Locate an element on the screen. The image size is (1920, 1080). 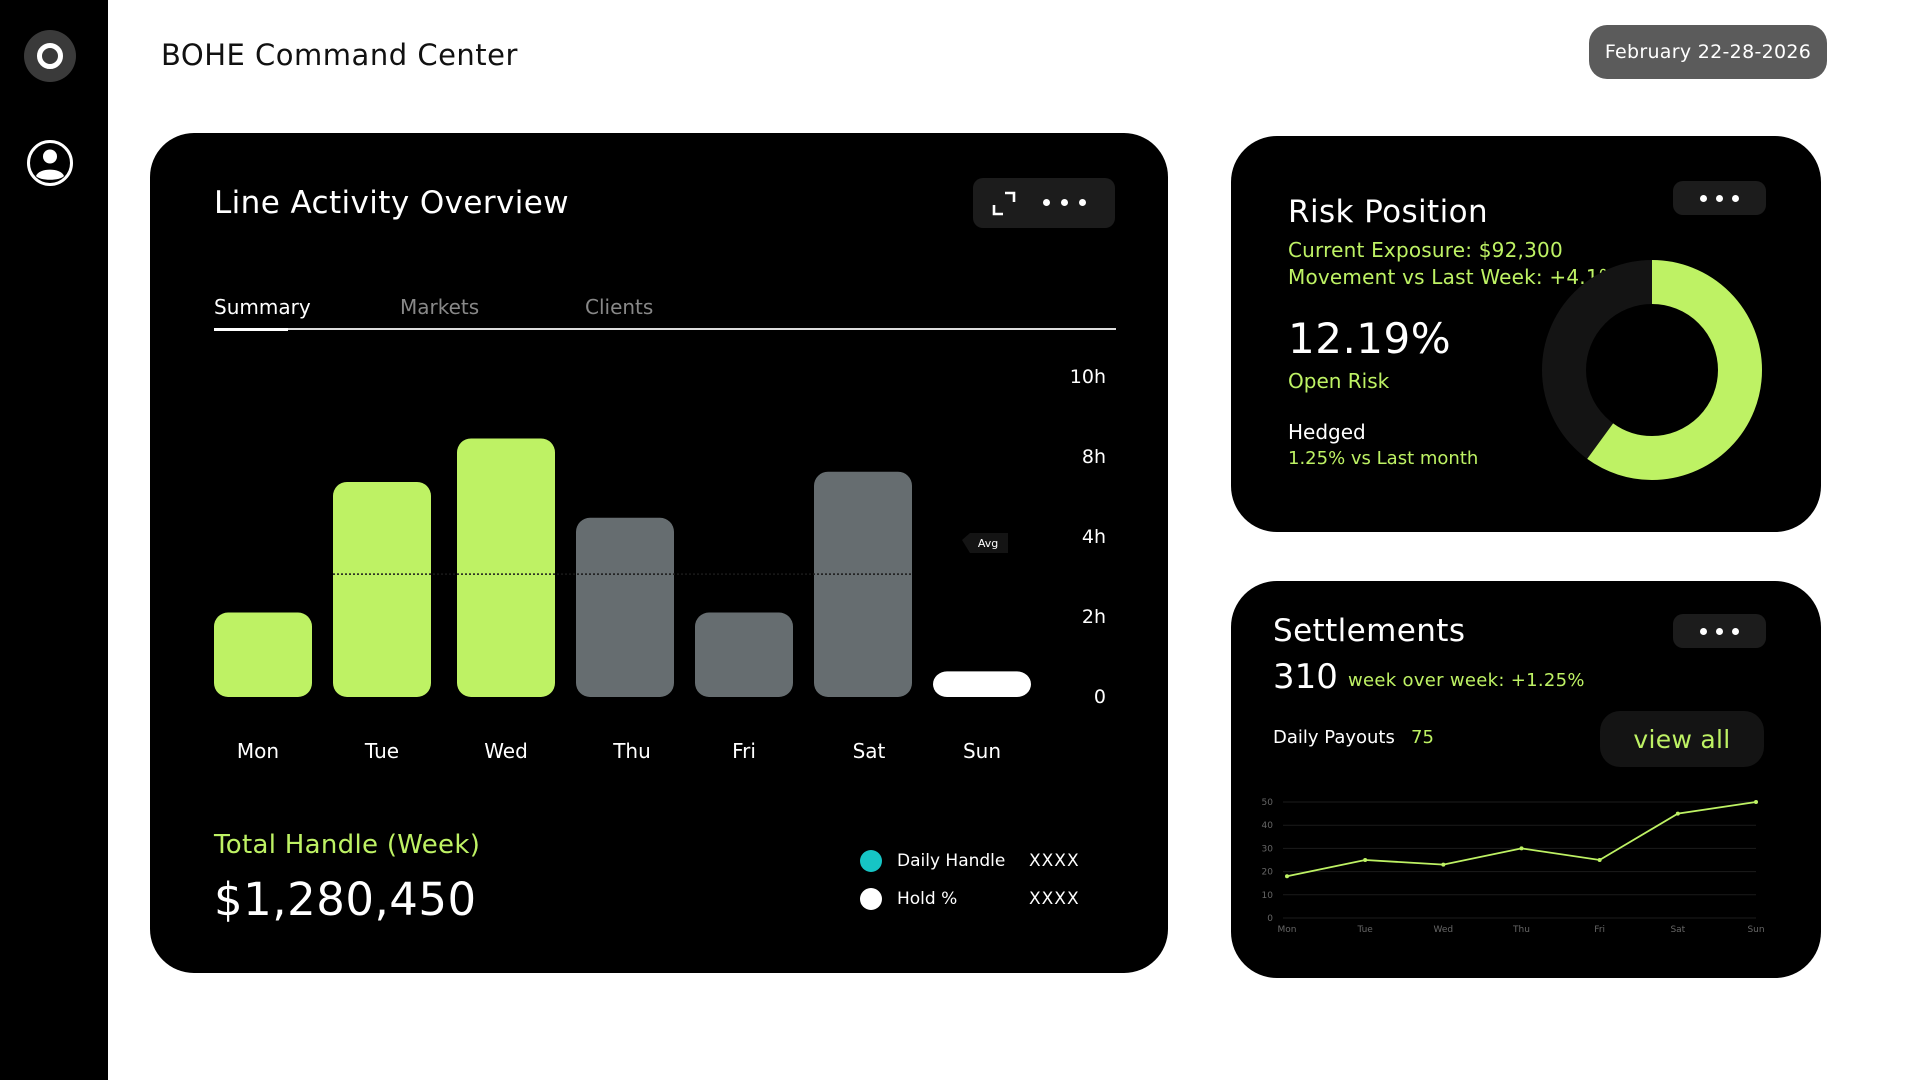
view-all-button: view all is located at coordinates (1682, 739).